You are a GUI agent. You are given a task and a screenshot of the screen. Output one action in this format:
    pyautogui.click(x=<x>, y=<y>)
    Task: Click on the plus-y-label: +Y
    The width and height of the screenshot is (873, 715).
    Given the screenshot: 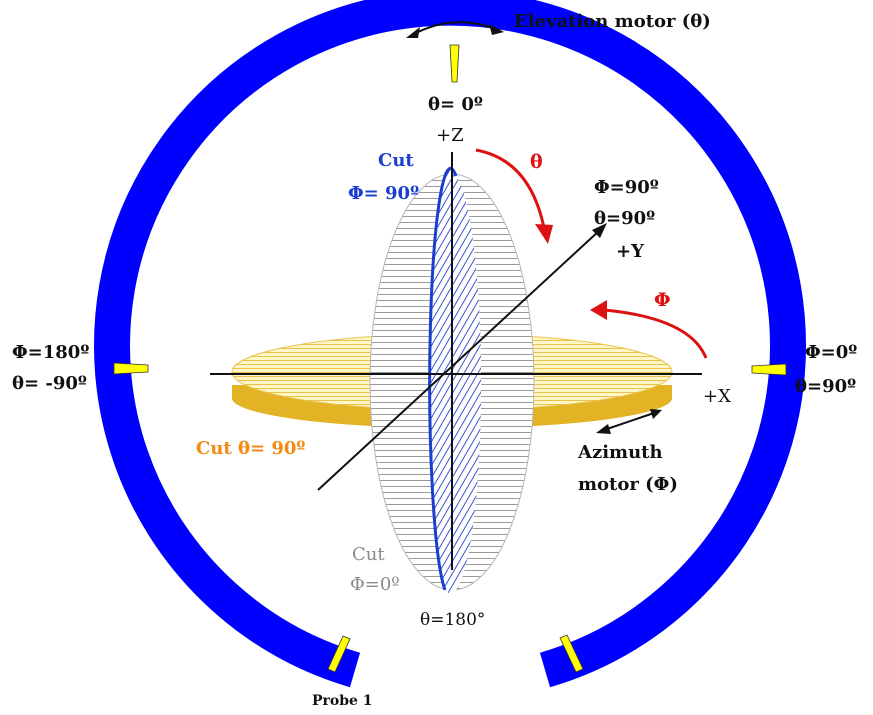 What is the action you would take?
    pyautogui.click(x=630, y=251)
    